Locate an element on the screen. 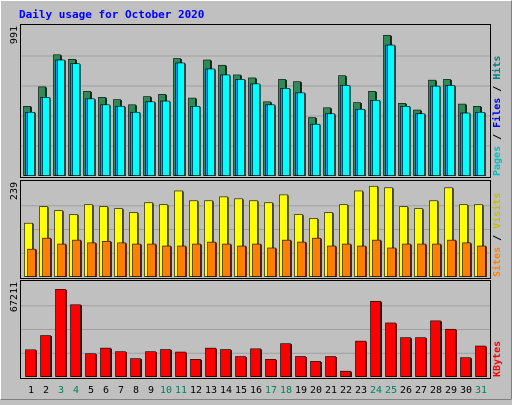 The width and height of the screenshot is (512, 405). kbytes-bar-27-fill is located at coordinates (420, 357).